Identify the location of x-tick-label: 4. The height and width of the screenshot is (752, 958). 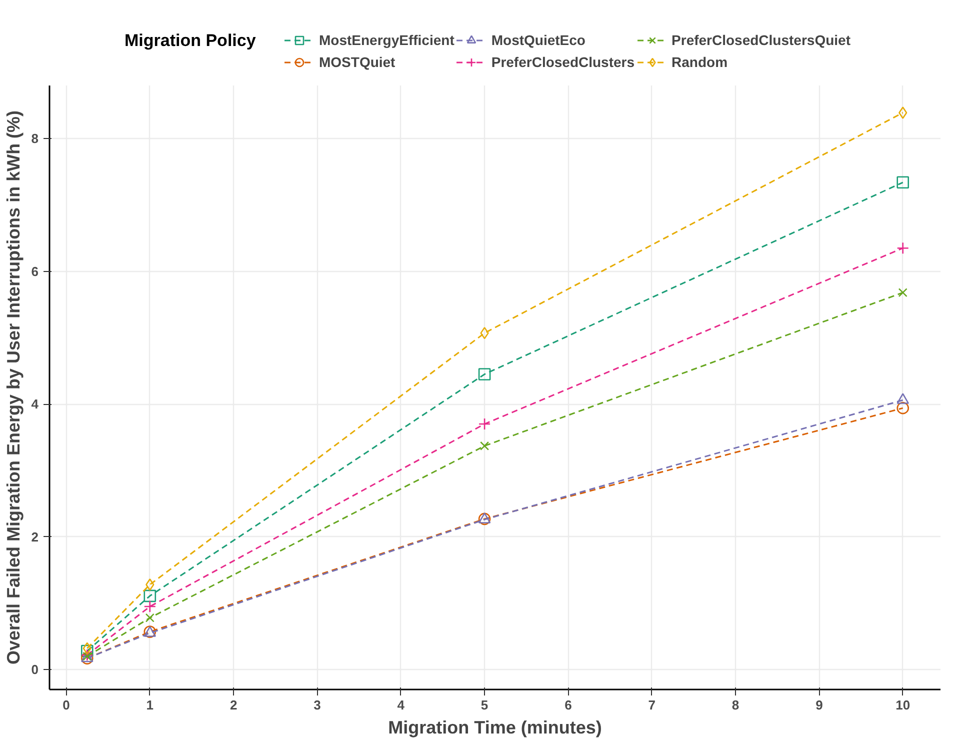
(401, 705).